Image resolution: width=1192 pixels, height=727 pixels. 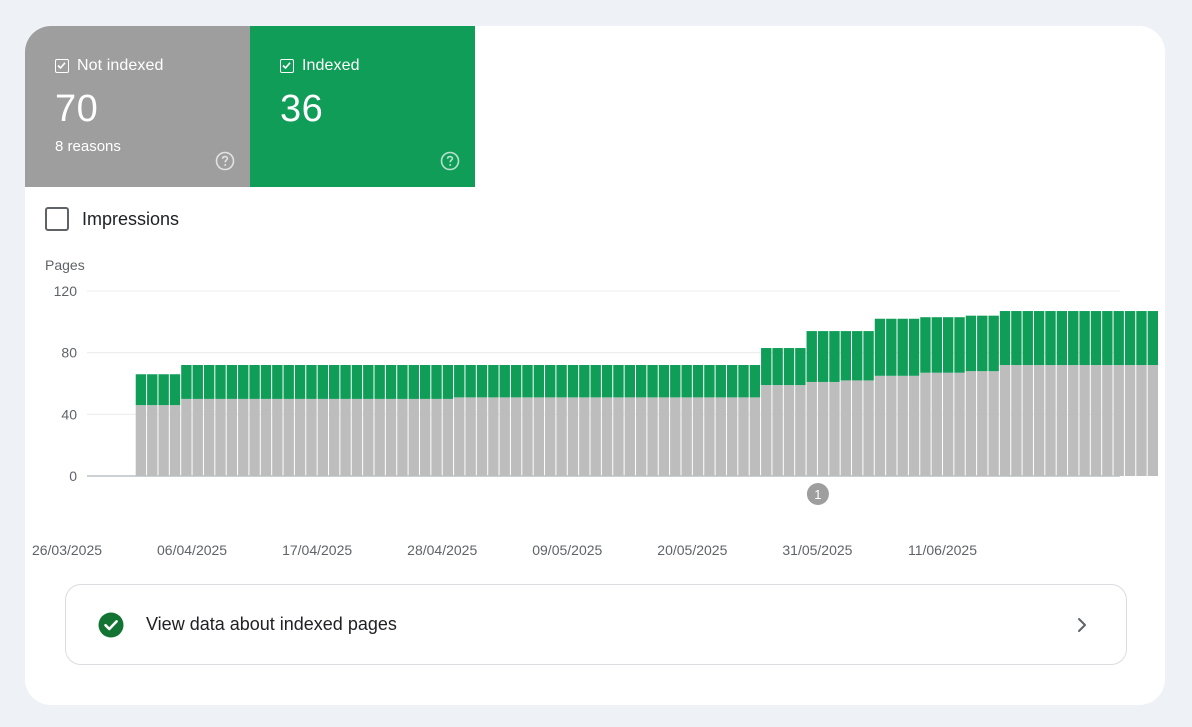 I want to click on indexed-tile: Indexed 36, so click(x=362, y=106).